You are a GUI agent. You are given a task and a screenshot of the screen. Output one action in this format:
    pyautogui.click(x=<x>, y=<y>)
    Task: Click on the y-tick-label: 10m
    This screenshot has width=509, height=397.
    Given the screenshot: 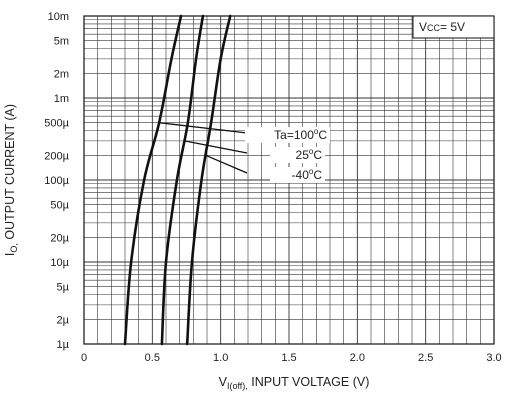 What is the action you would take?
    pyautogui.click(x=58, y=17)
    